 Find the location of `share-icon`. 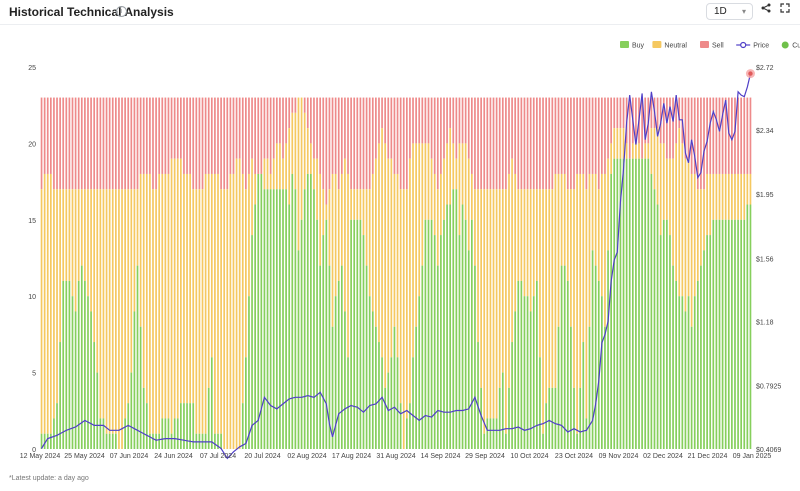

share-icon is located at coordinates (766, 11).